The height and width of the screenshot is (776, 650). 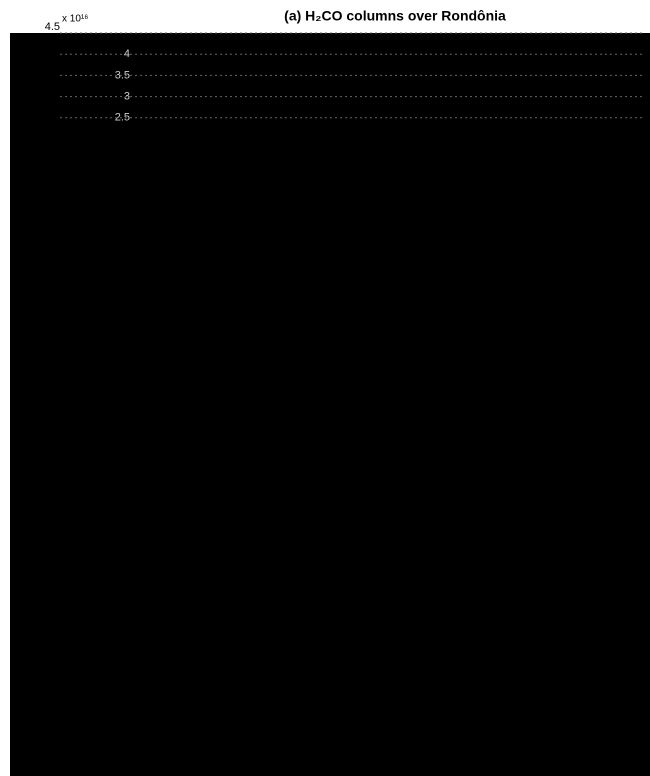 What do you see at coordinates (395, 16) in the screenshot?
I see `chart-title: (a) H₂CO columns over Rondônia` at bounding box center [395, 16].